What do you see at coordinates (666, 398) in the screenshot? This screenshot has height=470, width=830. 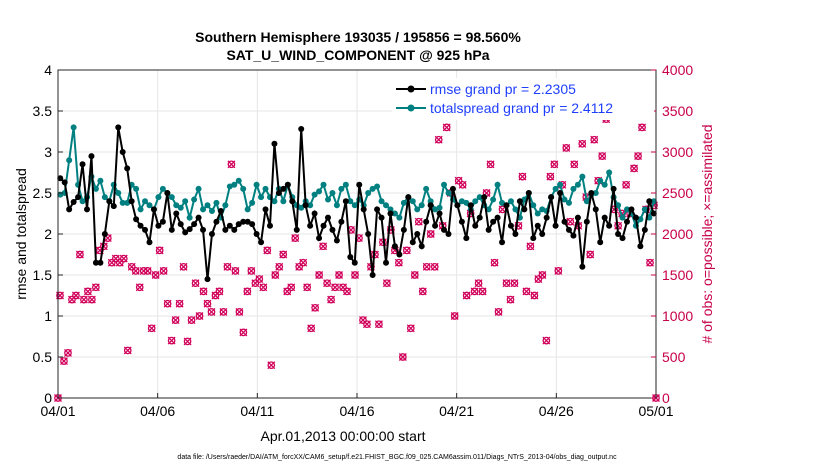 I see `y2-tick-label: 0` at bounding box center [666, 398].